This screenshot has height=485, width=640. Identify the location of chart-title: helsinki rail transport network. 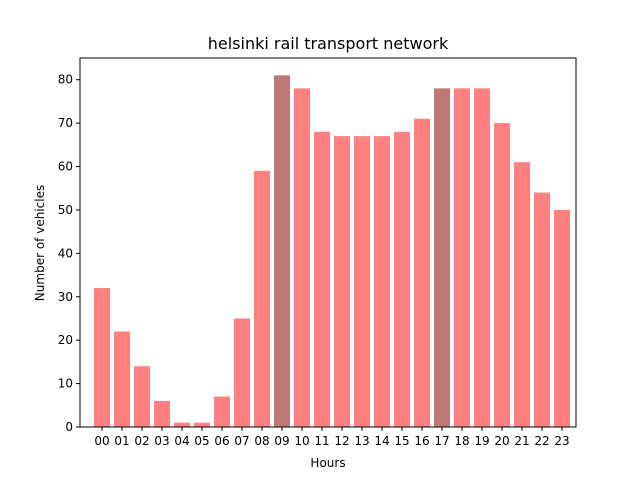
(328, 43).